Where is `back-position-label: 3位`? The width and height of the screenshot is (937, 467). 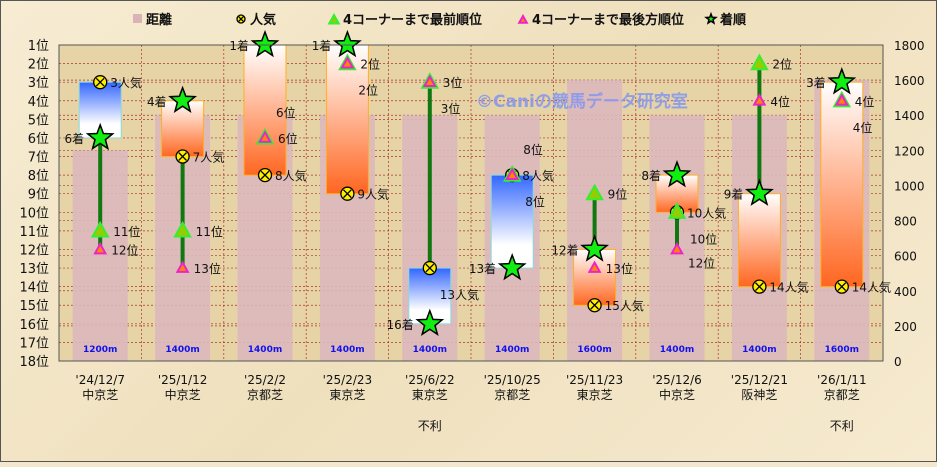 back-position-label: 3位 is located at coordinates (451, 108).